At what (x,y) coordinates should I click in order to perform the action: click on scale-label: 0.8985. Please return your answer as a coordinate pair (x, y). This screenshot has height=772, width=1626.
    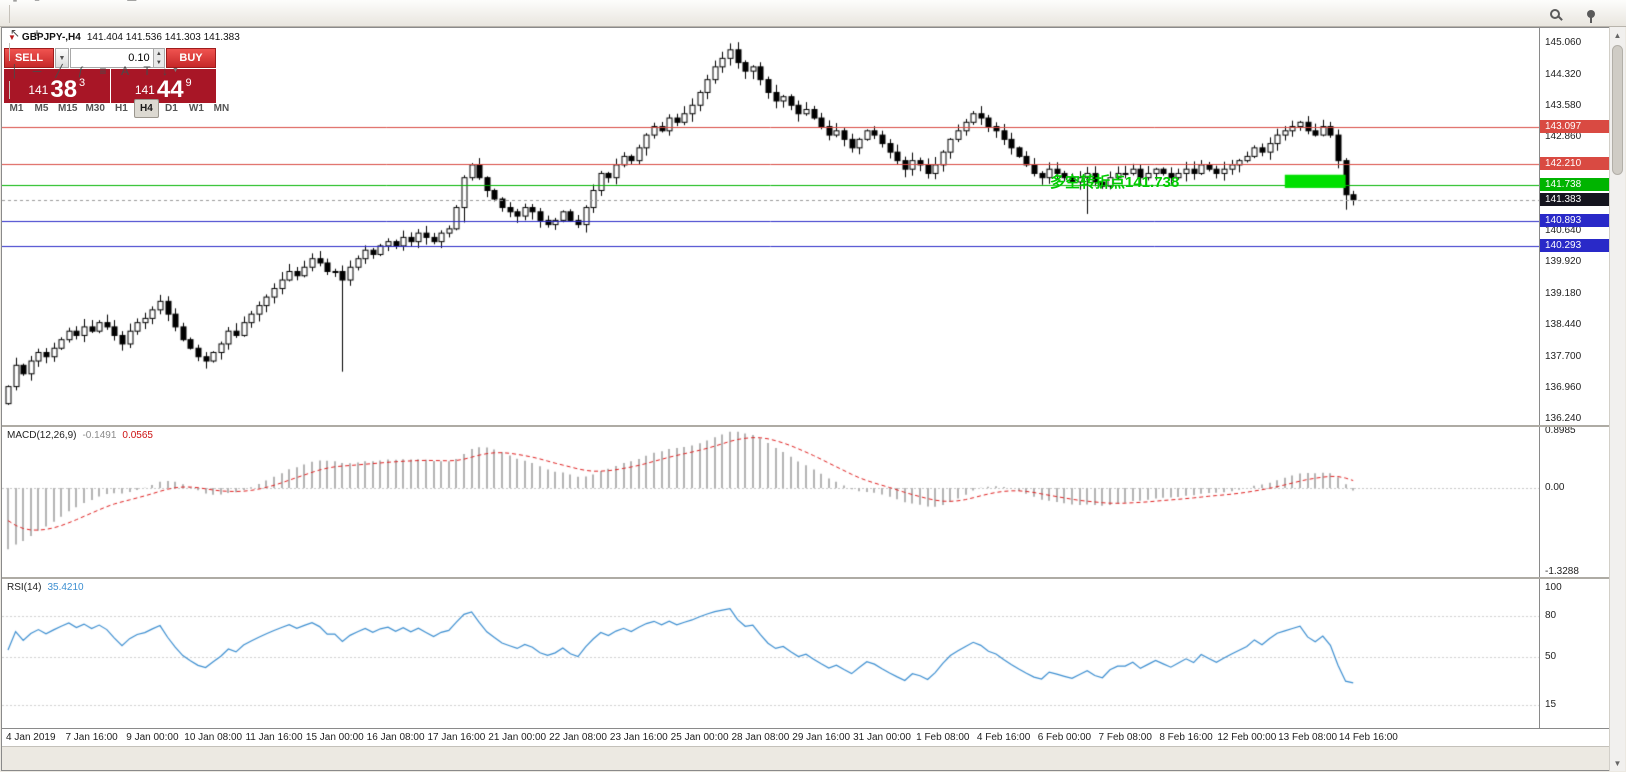
    Looking at the image, I should click on (1560, 430).